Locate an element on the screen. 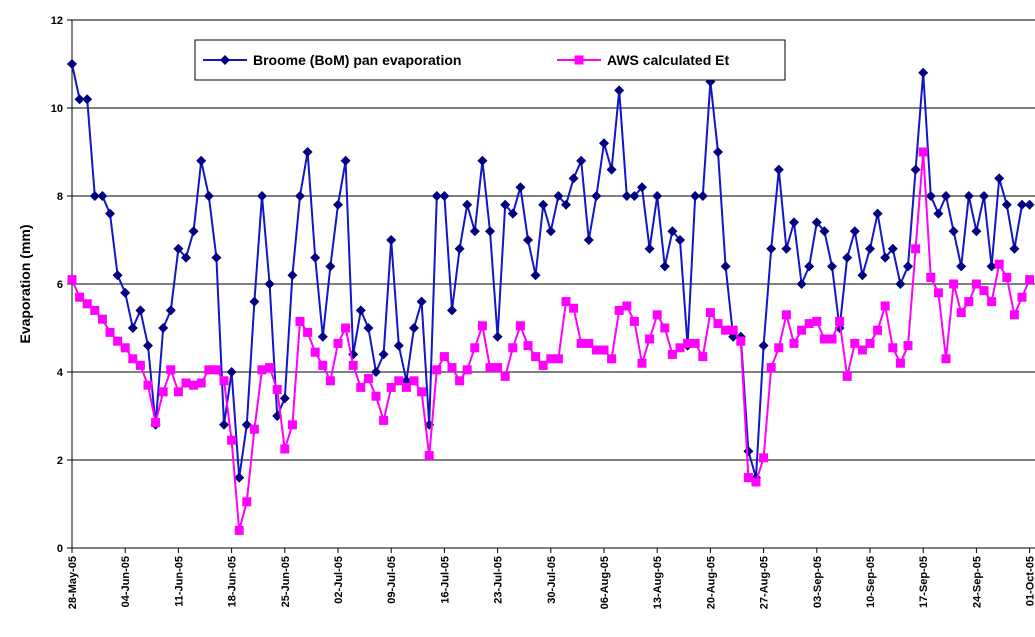 The width and height of the screenshot is (1035, 637). x-tick-label: 24-Sep-05 is located at coordinates (977, 582).